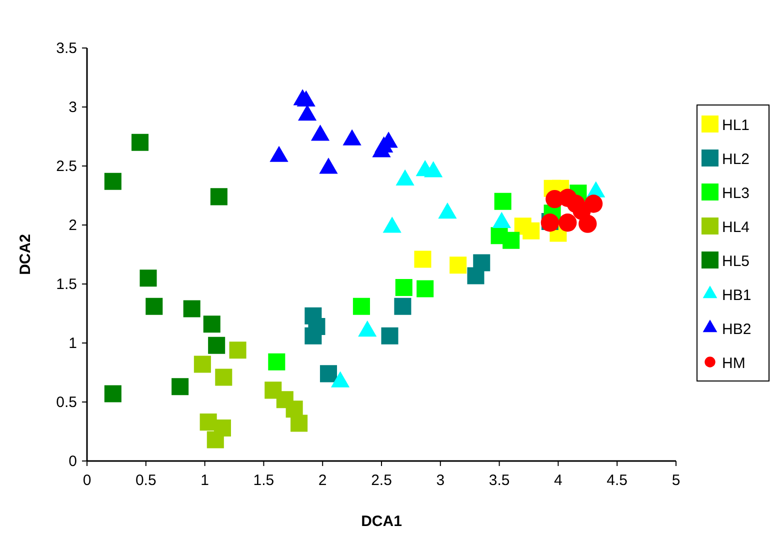  What do you see at coordinates (736, 227) in the screenshot?
I see `legend-label: HL4` at bounding box center [736, 227].